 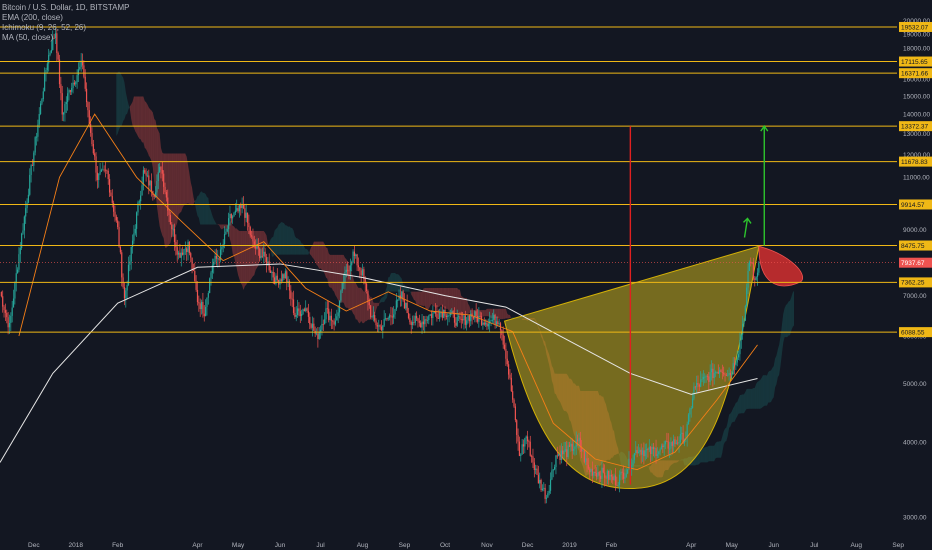 What do you see at coordinates (32, 17) in the screenshot?
I see `ema-legend-item: EMA (200, close)` at bounding box center [32, 17].